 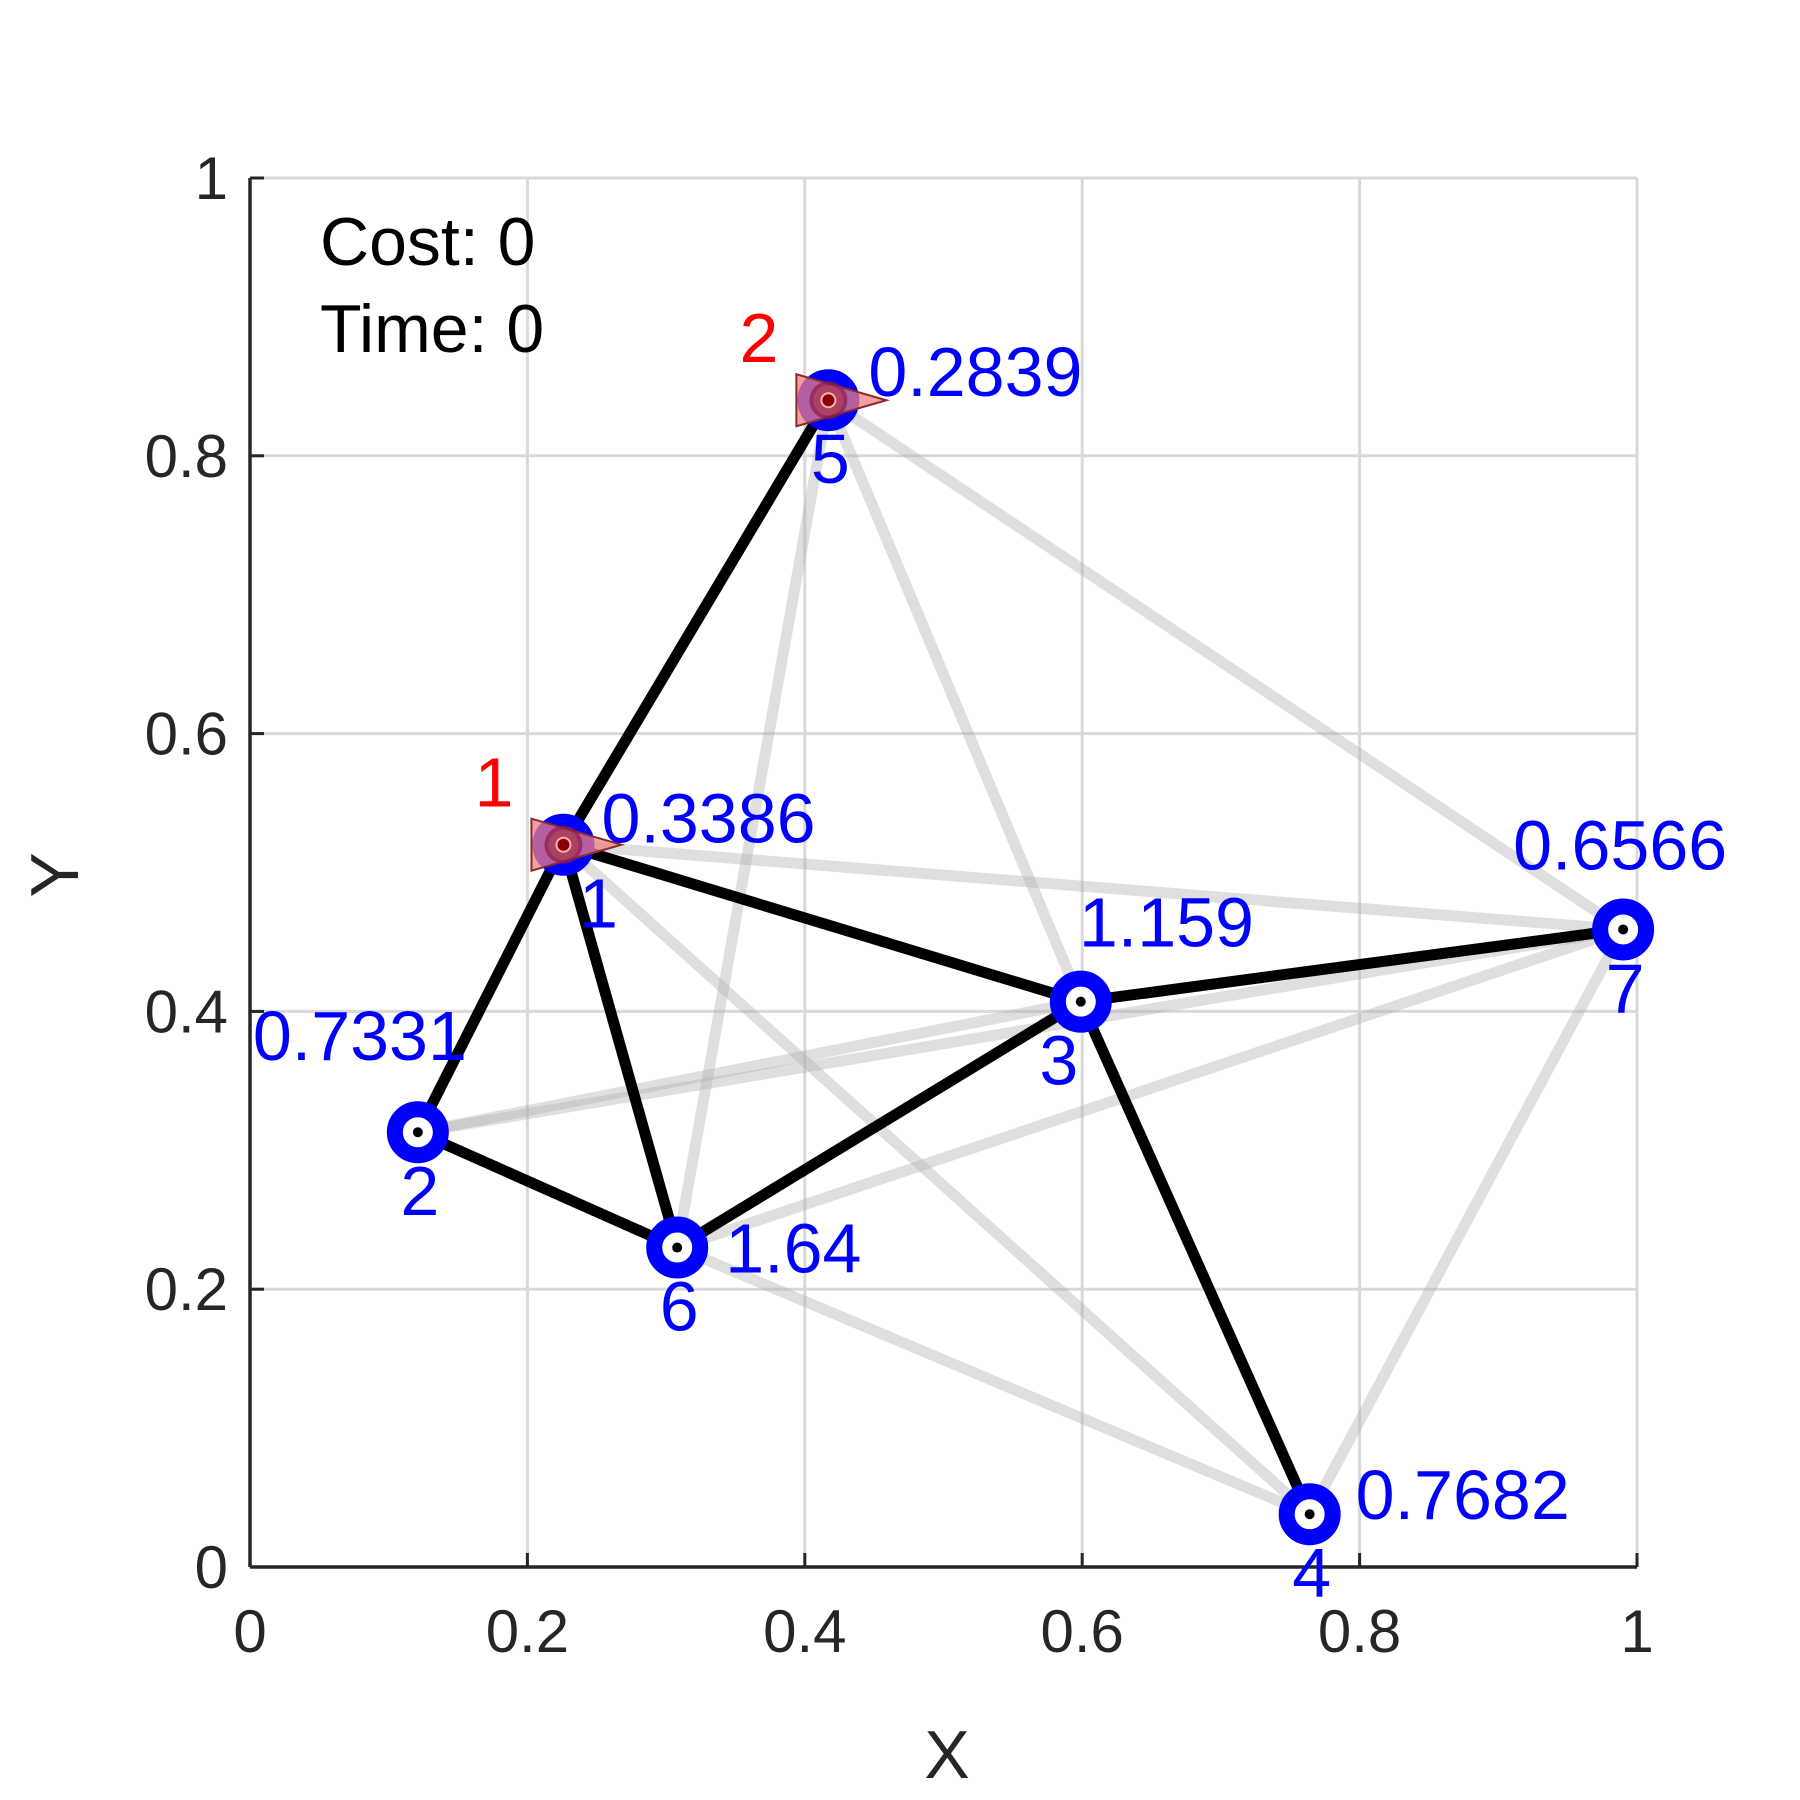 What do you see at coordinates (830, 459) in the screenshot?
I see `node-index-label: 5` at bounding box center [830, 459].